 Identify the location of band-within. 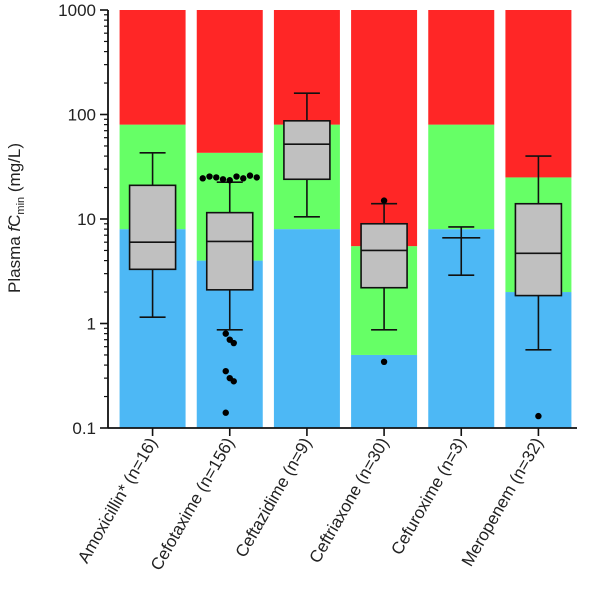
(461, 177).